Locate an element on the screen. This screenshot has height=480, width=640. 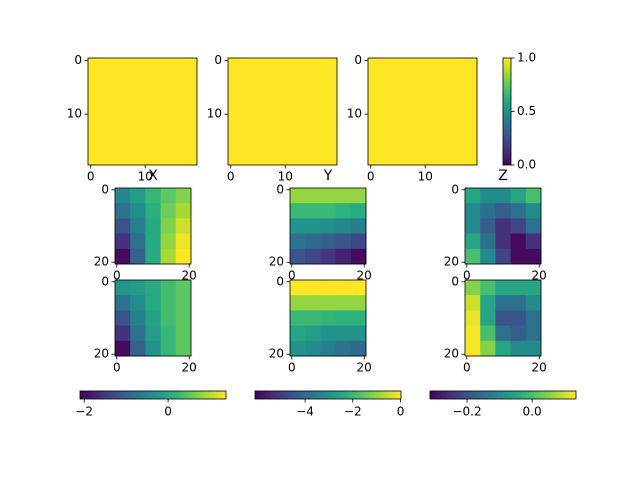
colorbar-tick-label: 0 is located at coordinates (168, 412).